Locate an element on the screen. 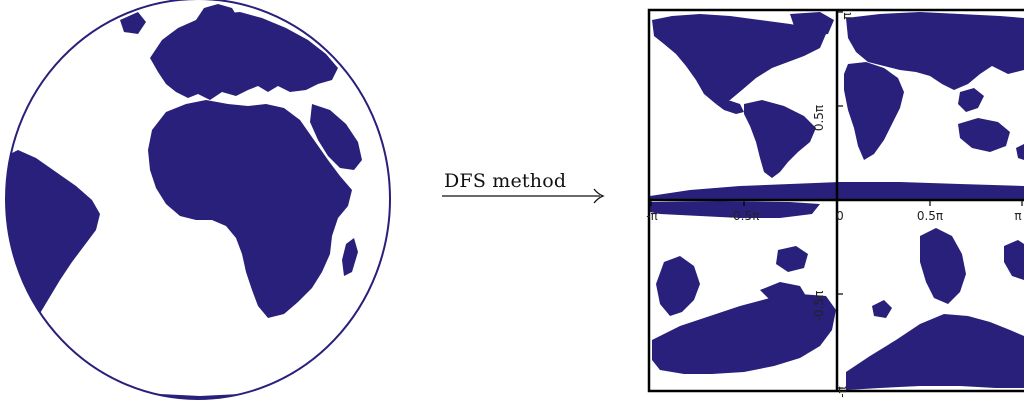 This screenshot has width=1024, height=409. arrow-label: DFS method is located at coordinates (505, 181).